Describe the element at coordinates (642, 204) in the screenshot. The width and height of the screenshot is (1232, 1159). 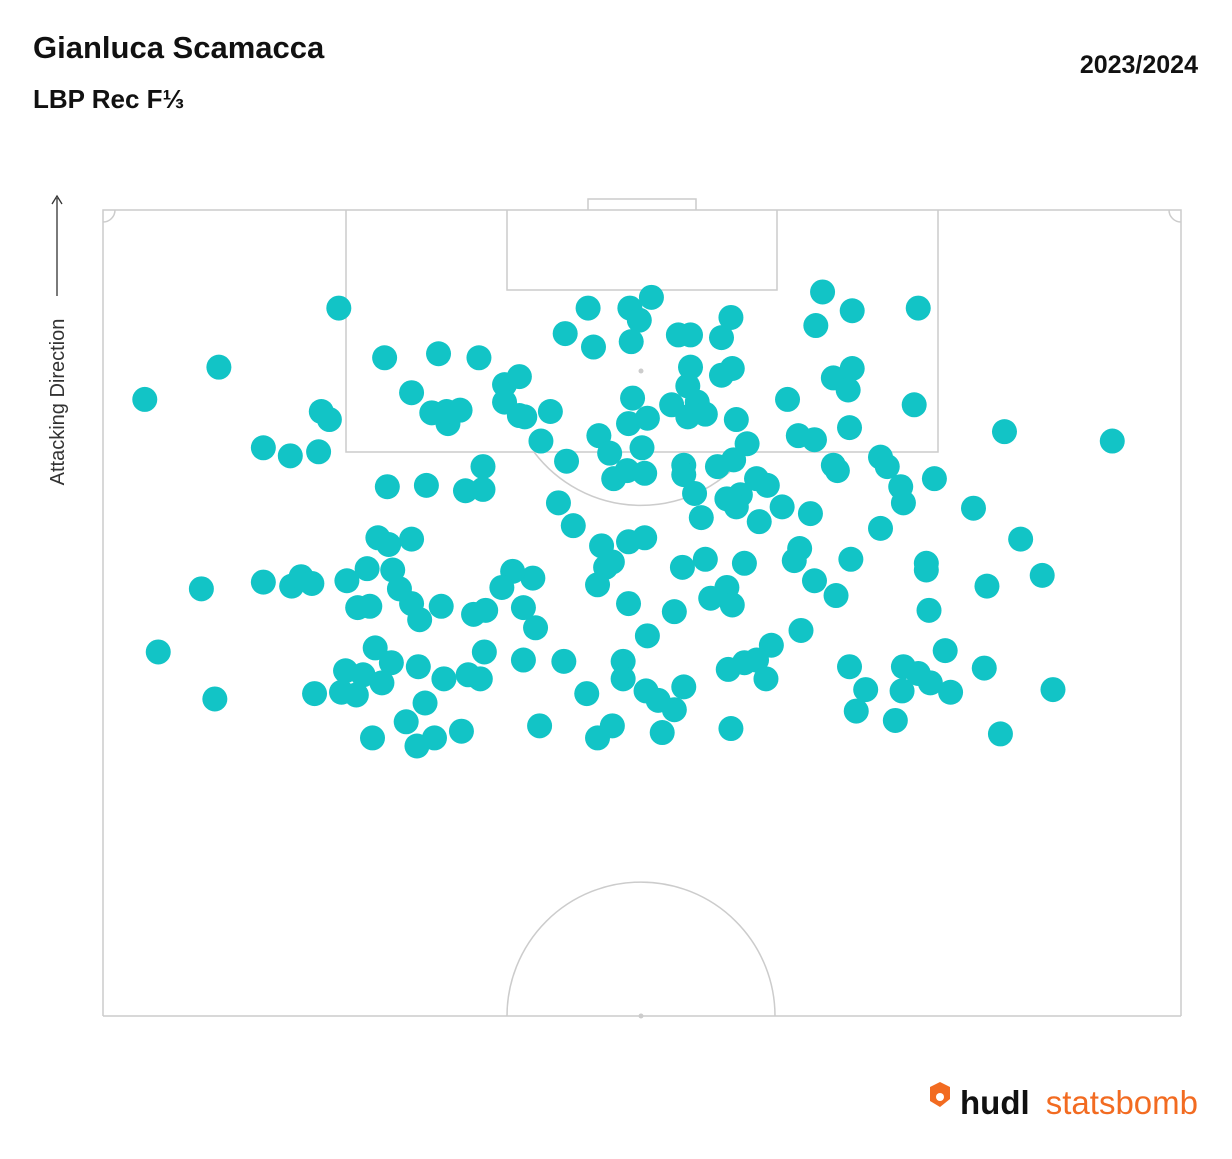
I see `goal` at that location.